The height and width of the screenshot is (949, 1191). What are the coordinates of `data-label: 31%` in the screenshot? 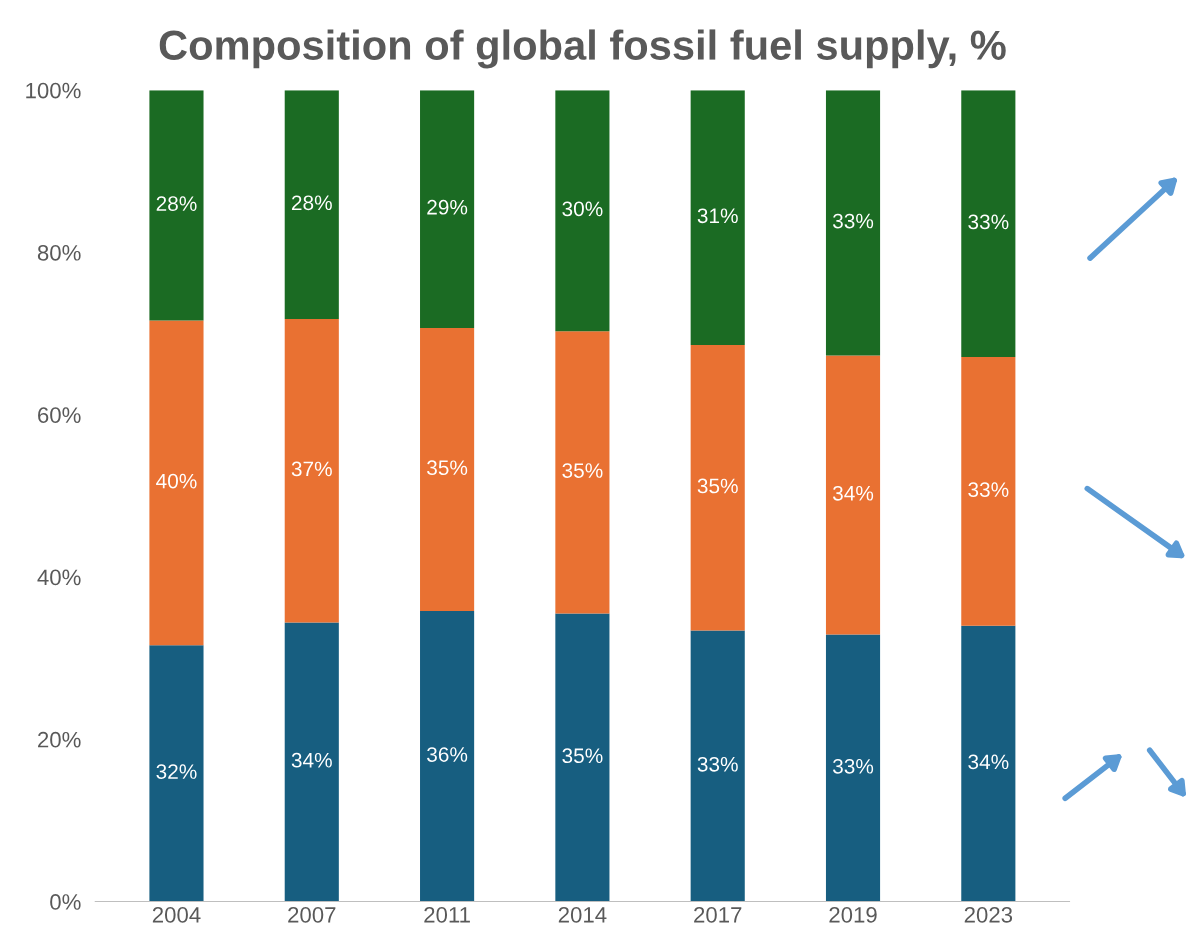 It's located at (717, 216).